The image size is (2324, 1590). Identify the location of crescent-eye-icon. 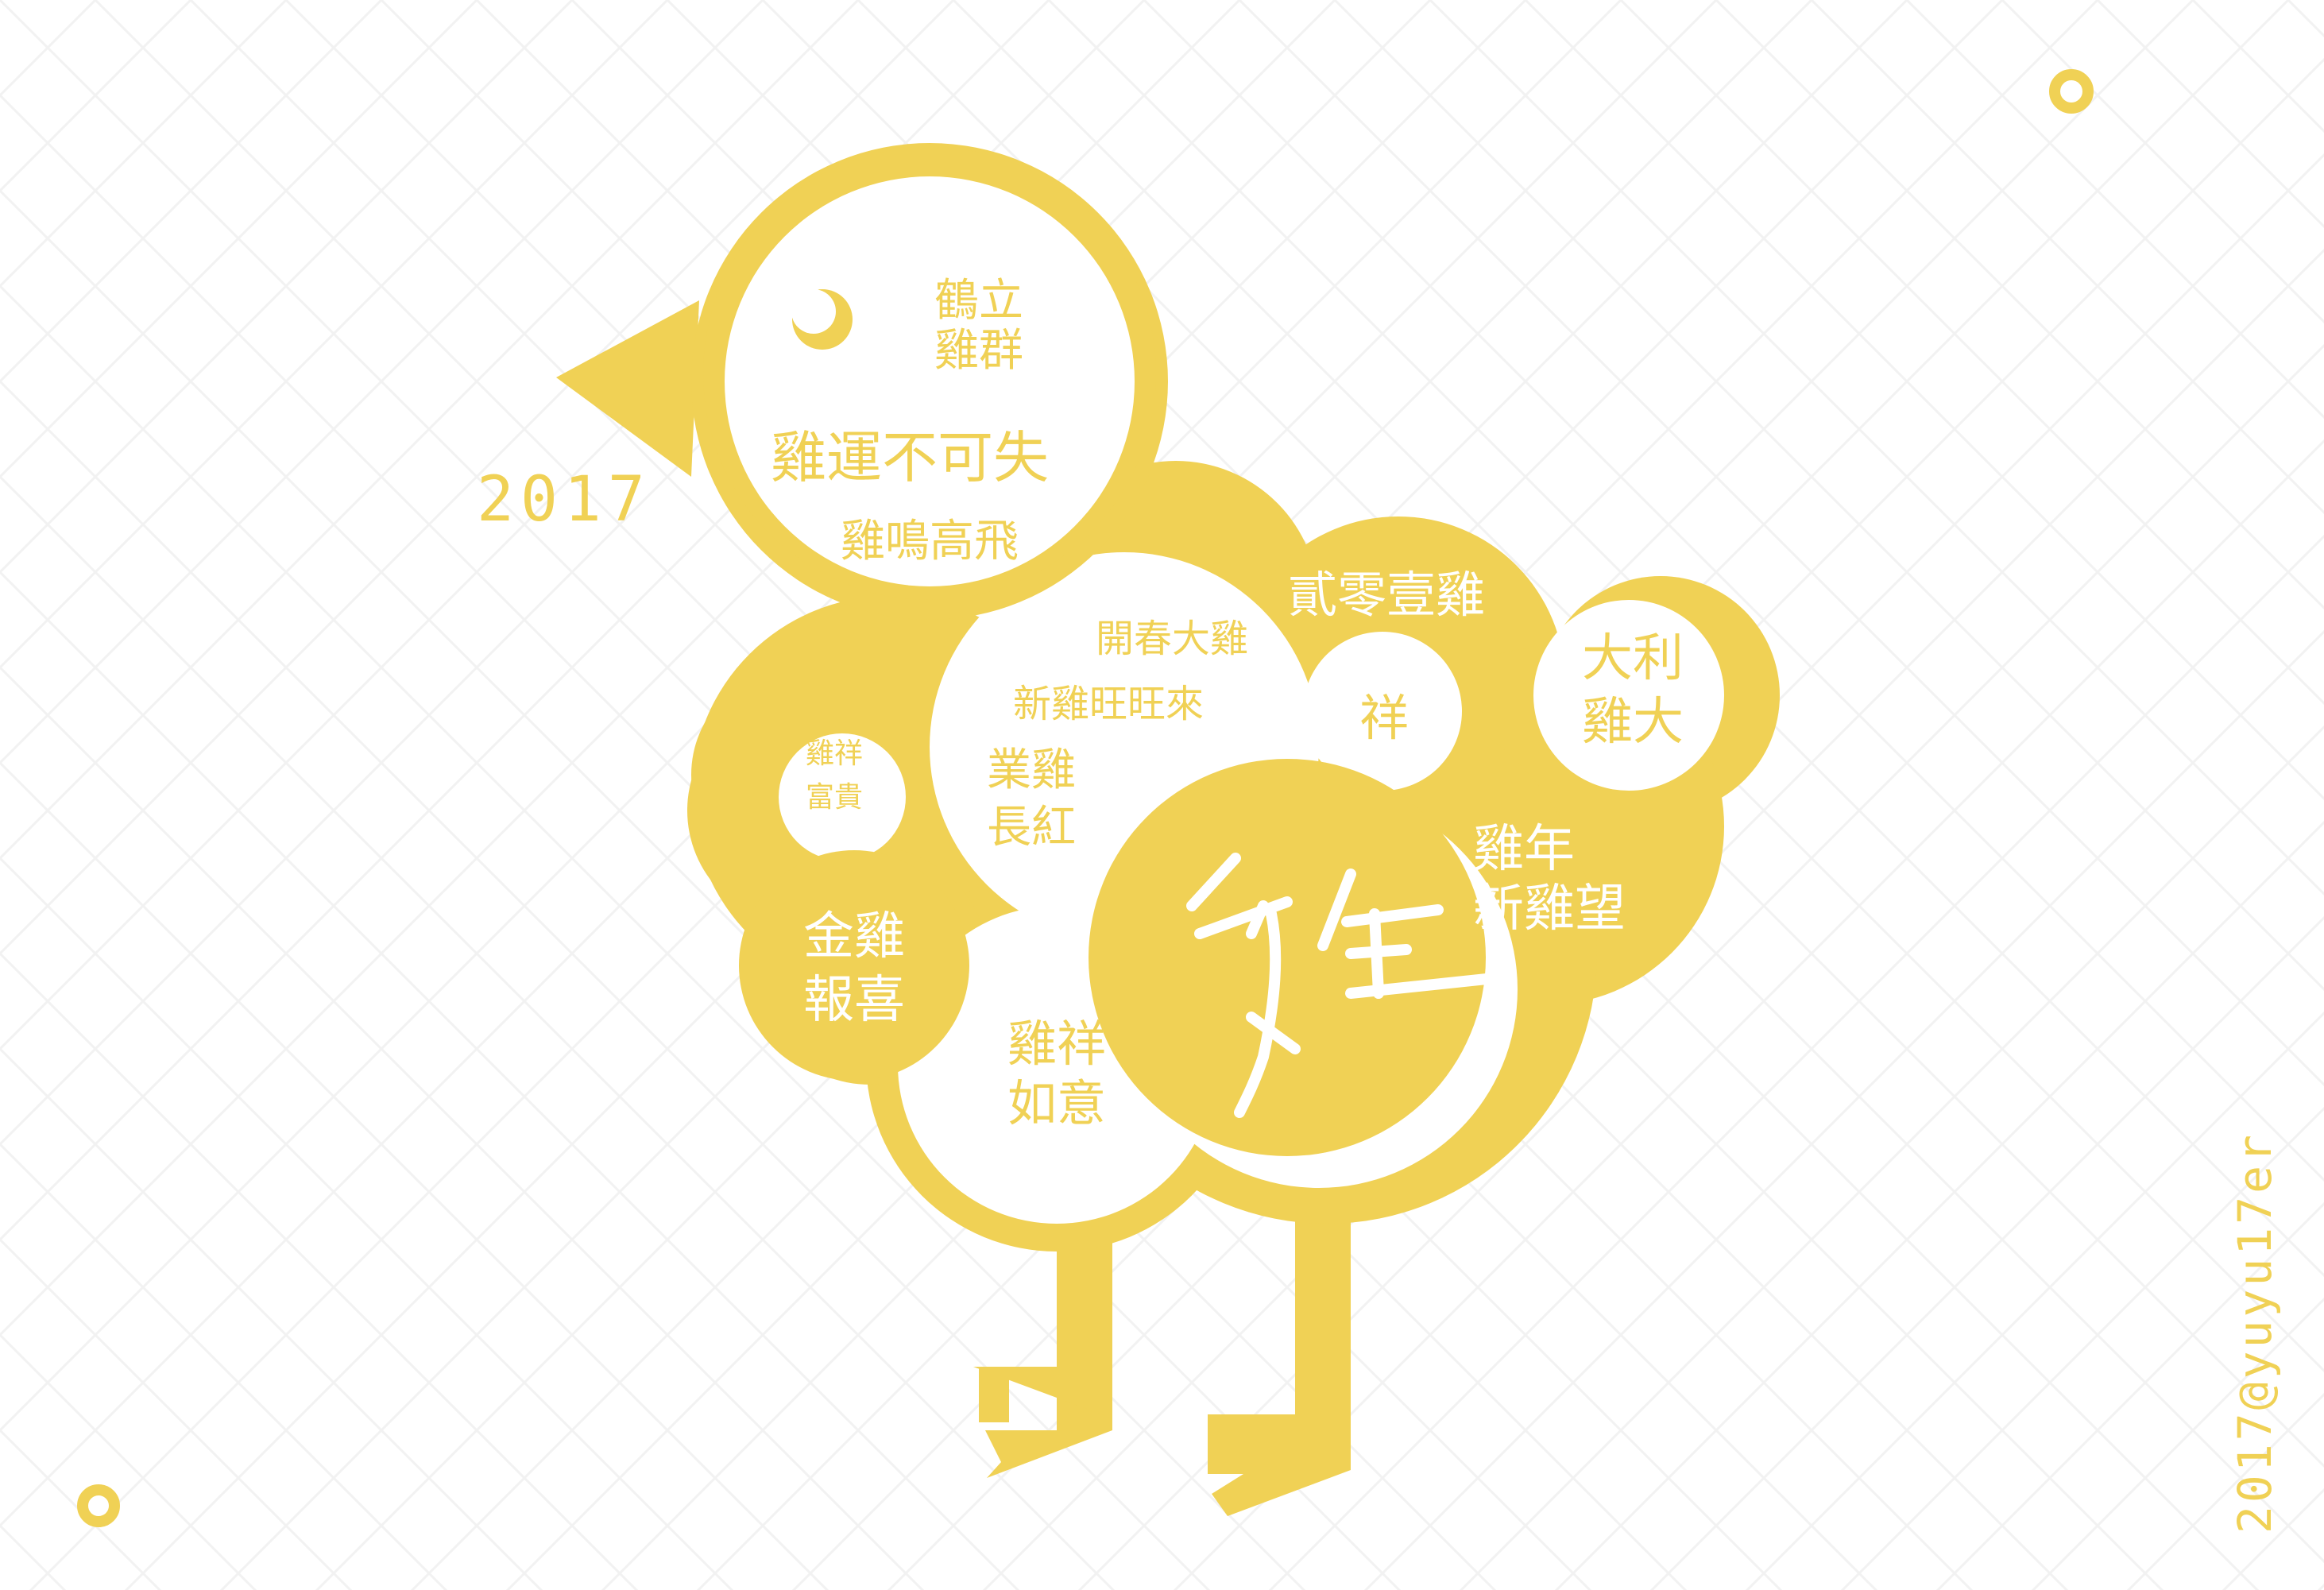
(822, 319).